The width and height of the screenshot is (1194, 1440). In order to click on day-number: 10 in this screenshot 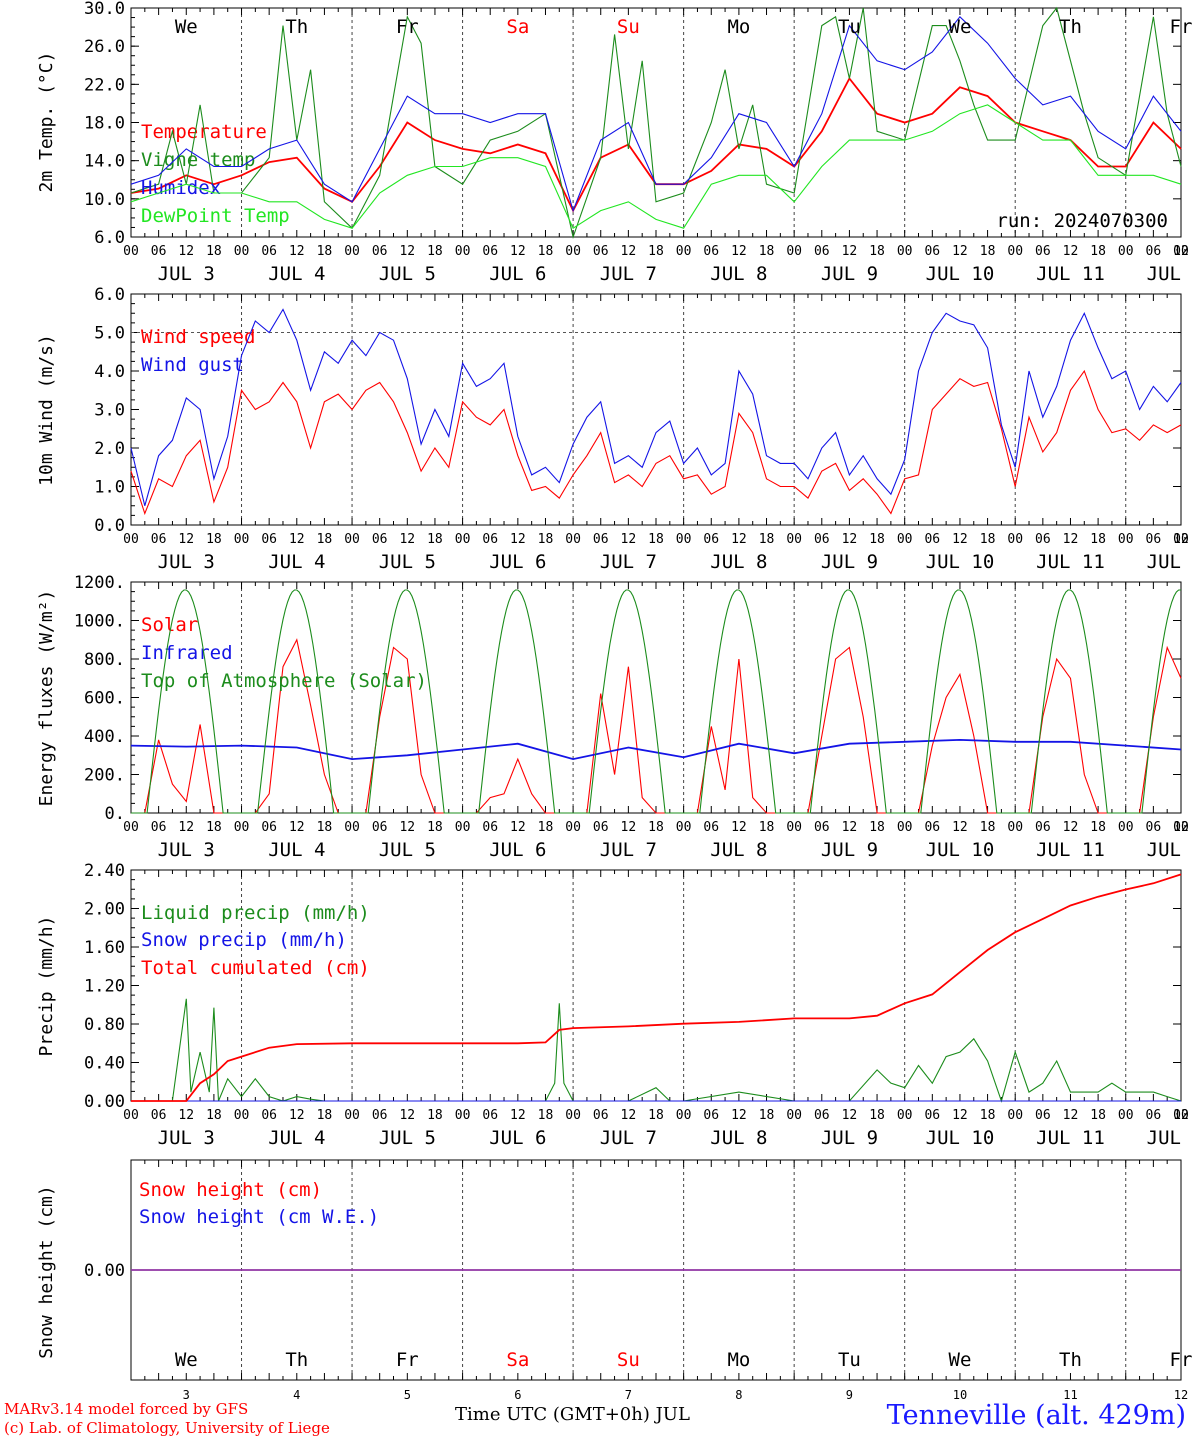, I will do `click(960, 1395)`.